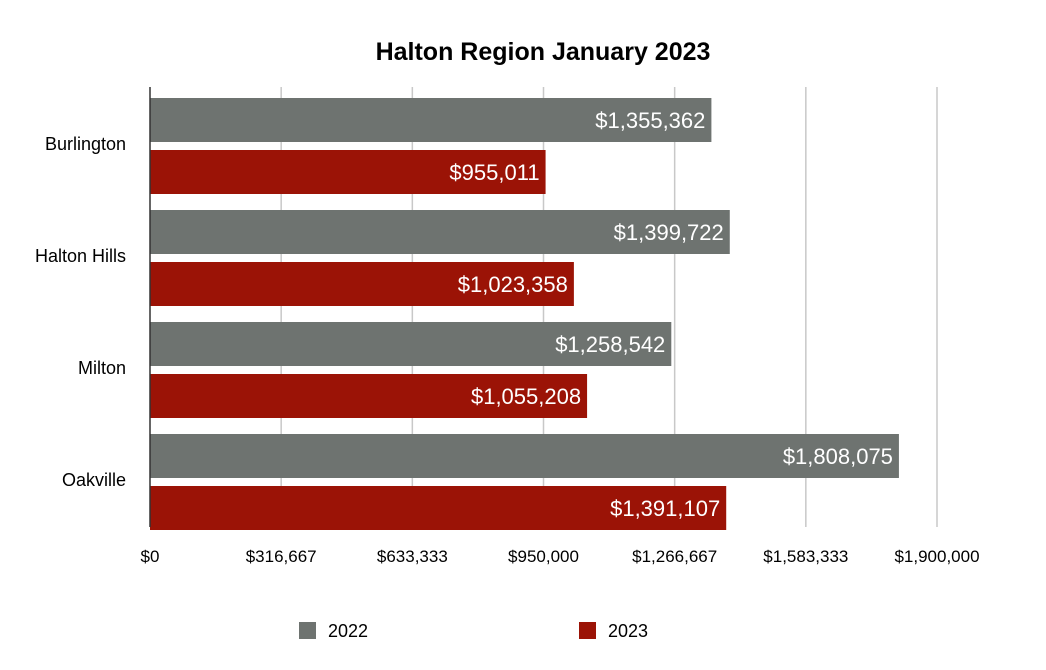 The width and height of the screenshot is (1046, 670). I want to click on chart-title: Halton Region January 2023, so click(543, 52).